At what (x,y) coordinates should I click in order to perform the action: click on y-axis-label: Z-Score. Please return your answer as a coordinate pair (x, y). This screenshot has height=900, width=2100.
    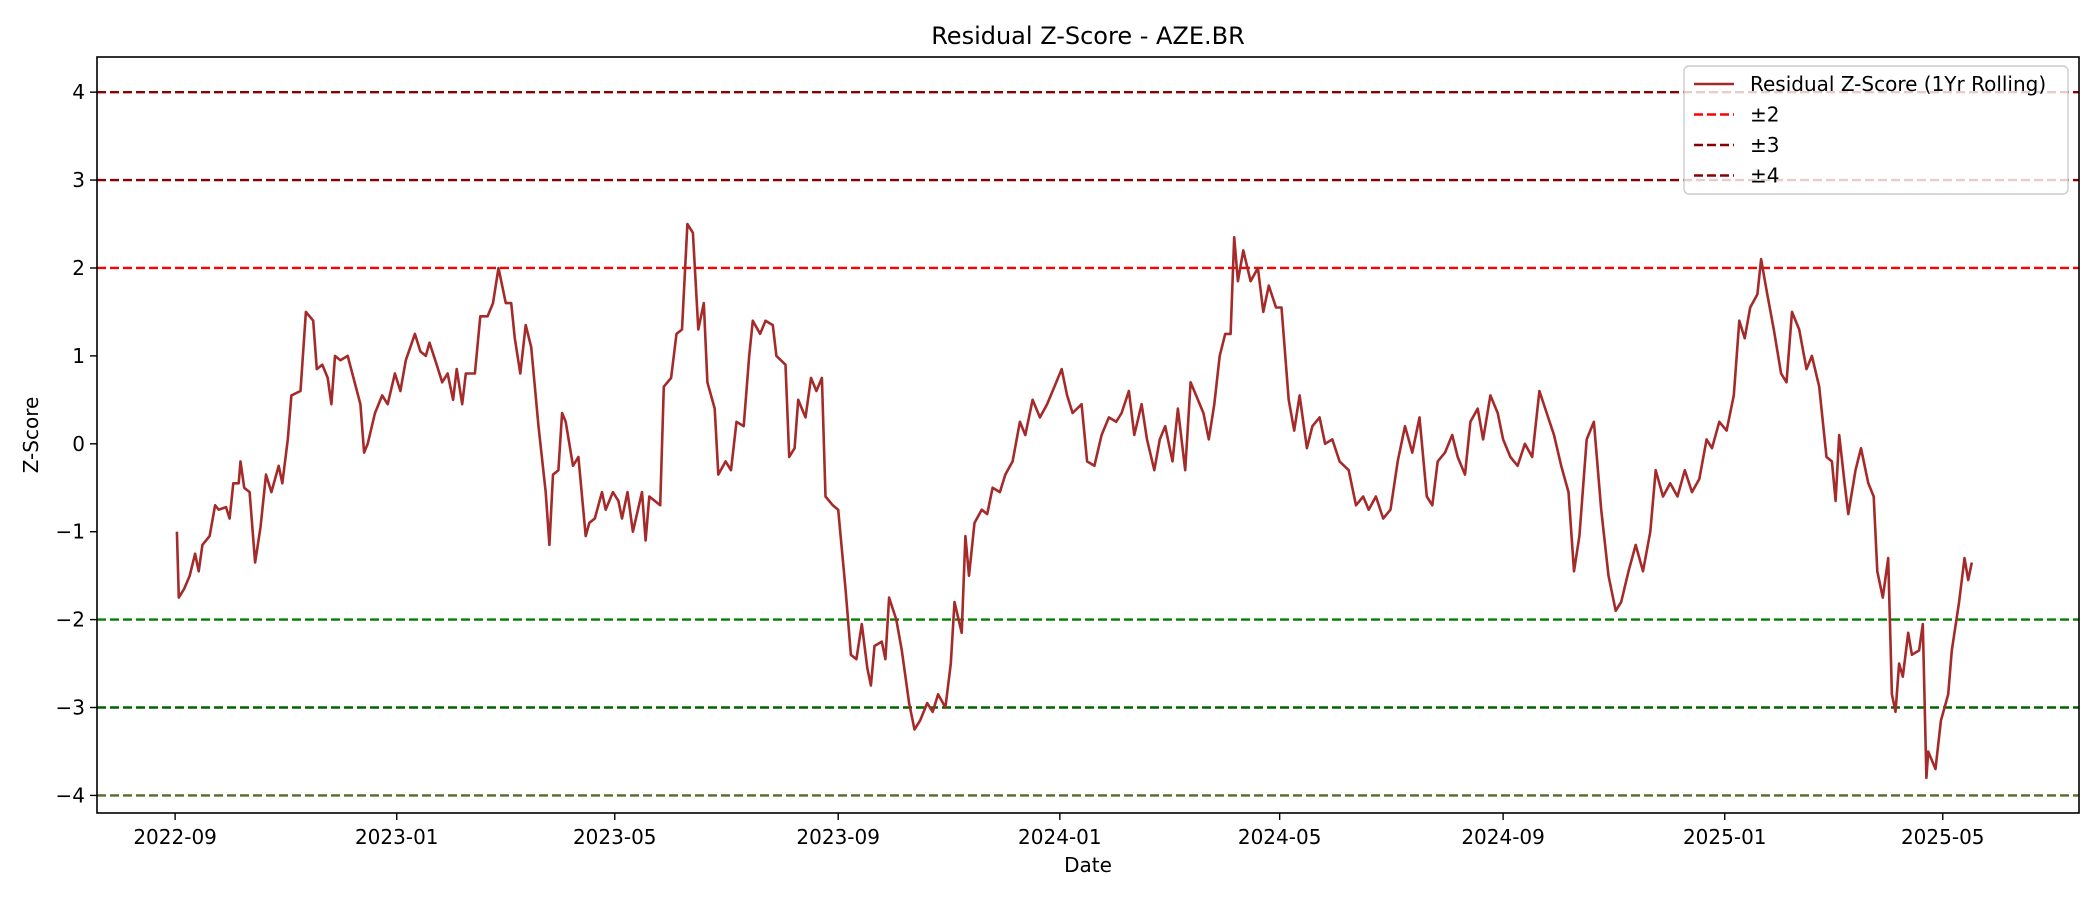
    Looking at the image, I should click on (31, 435).